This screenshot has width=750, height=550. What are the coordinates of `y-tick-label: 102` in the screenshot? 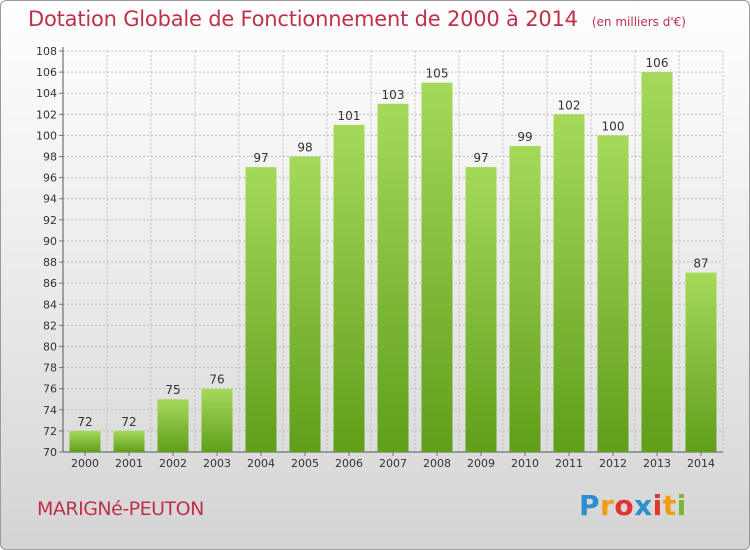 It's located at (46, 114).